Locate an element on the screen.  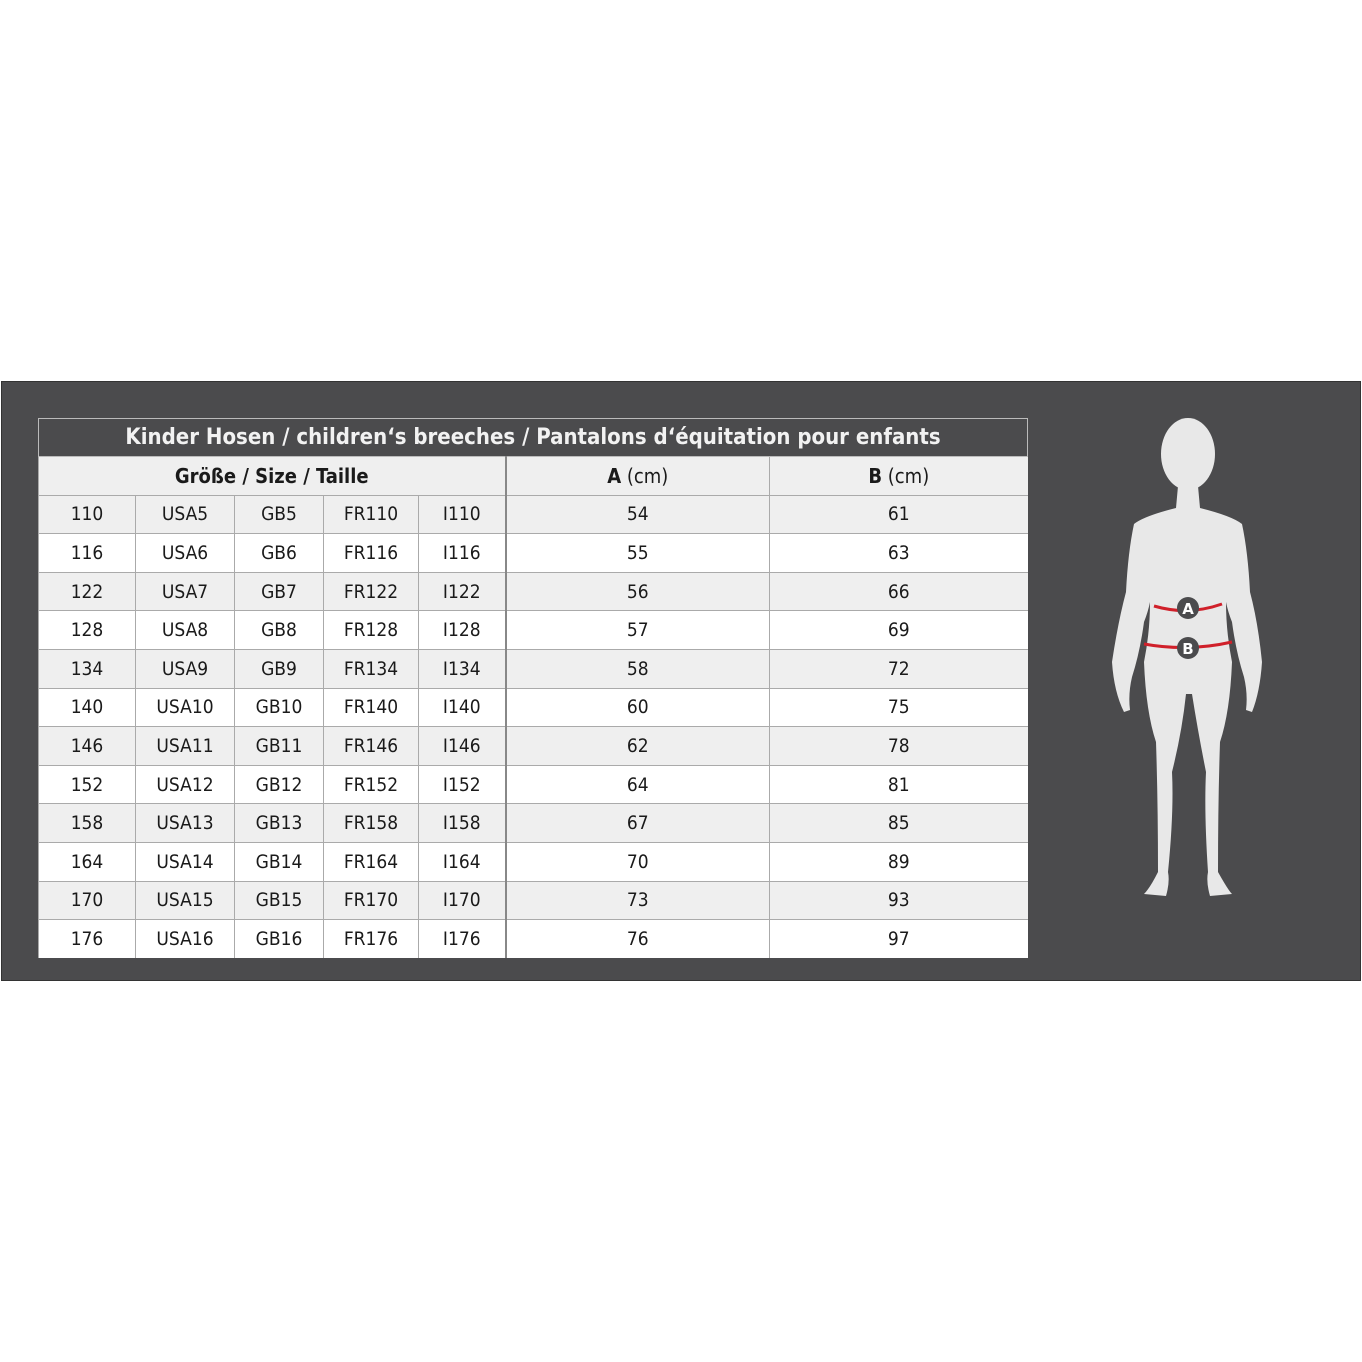
table-cell: 60 is located at coordinates (637, 707).